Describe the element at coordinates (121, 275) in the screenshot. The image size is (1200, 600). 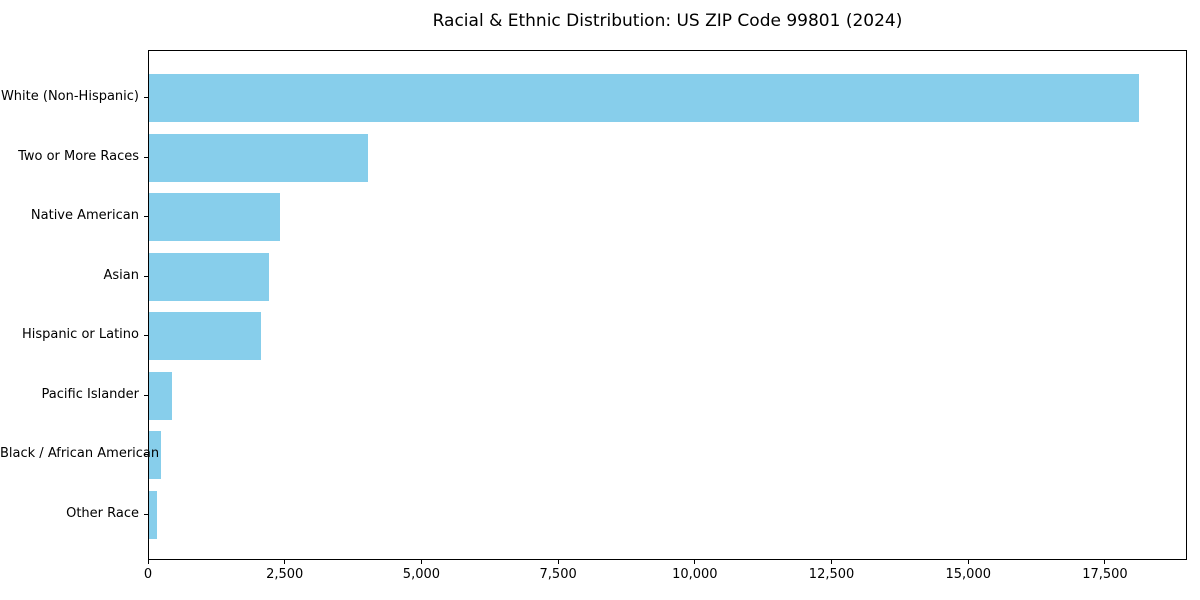
I see `y-tick-label-asian: Asian` at that location.